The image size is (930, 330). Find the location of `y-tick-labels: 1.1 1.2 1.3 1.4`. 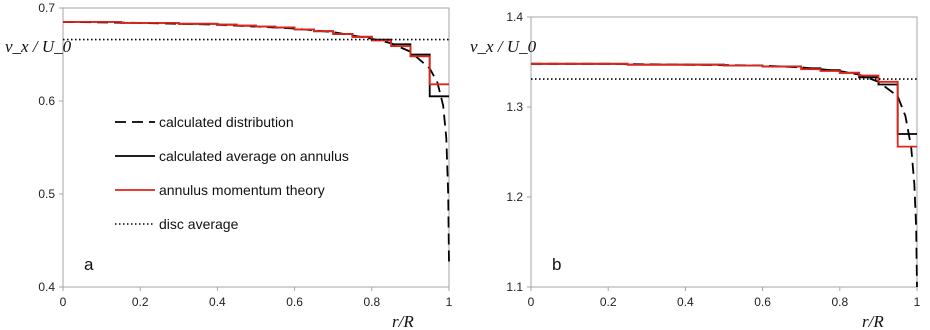

y-tick-labels: 1.1 1.2 1.3 1.4 is located at coordinates (518, 152).